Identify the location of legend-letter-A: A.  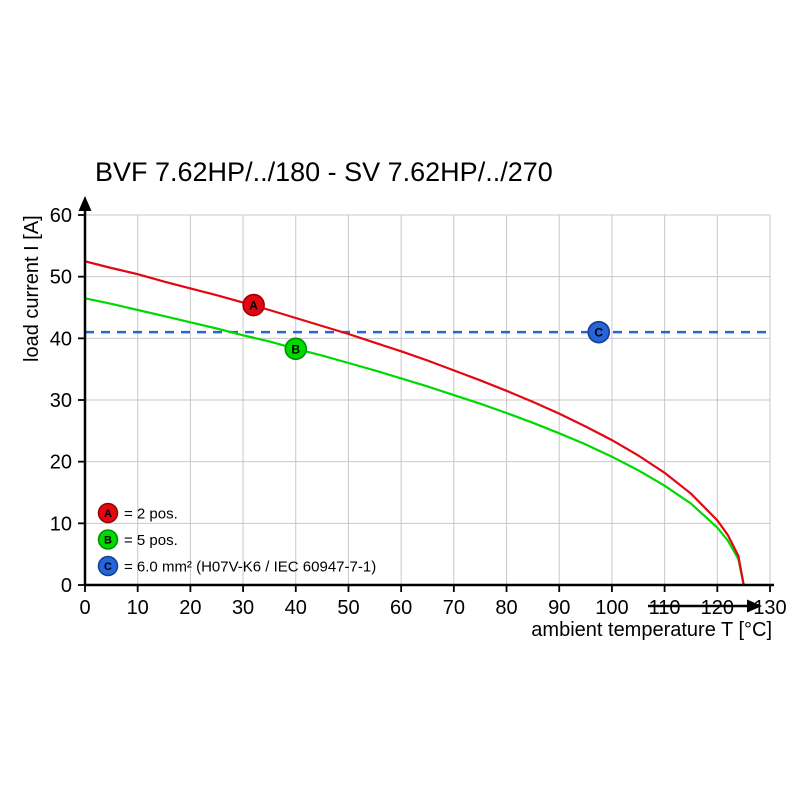
(108, 514).